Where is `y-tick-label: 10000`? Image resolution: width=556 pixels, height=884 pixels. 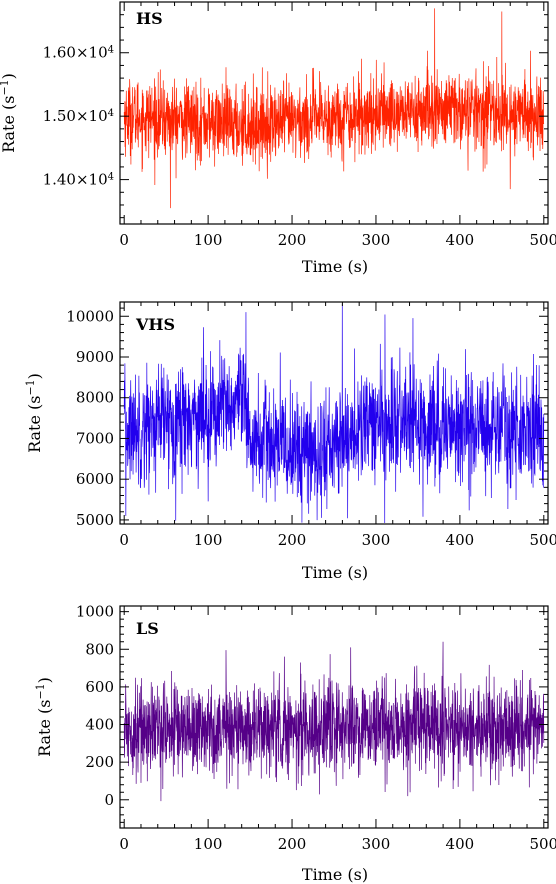 y-tick-label: 10000 is located at coordinates (90, 316).